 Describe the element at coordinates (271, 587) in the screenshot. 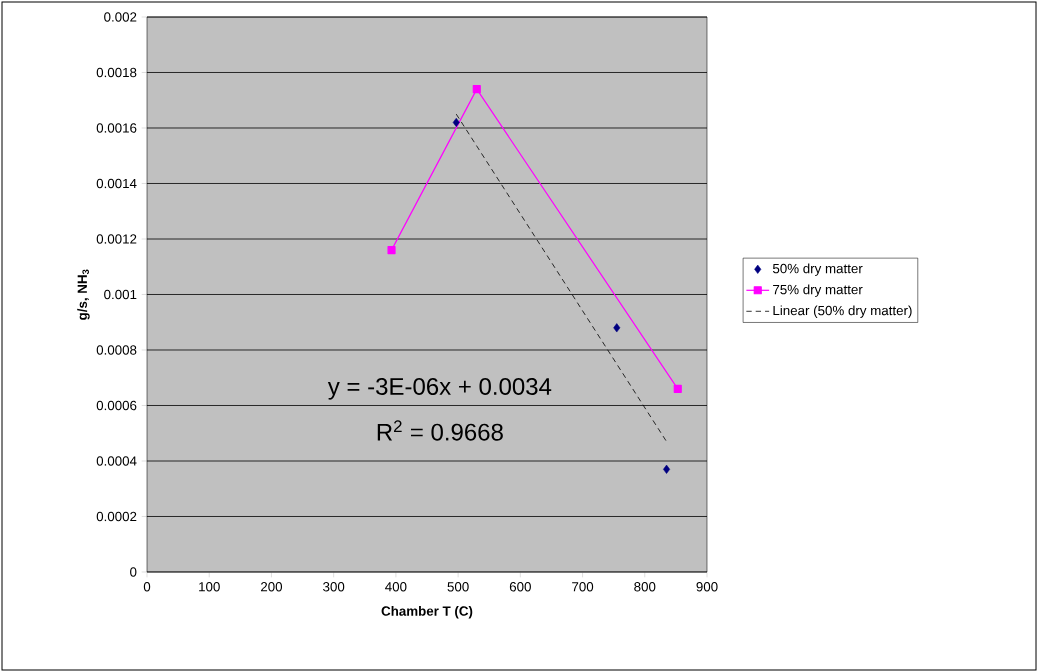

I see `x-tick-label: 200` at that location.